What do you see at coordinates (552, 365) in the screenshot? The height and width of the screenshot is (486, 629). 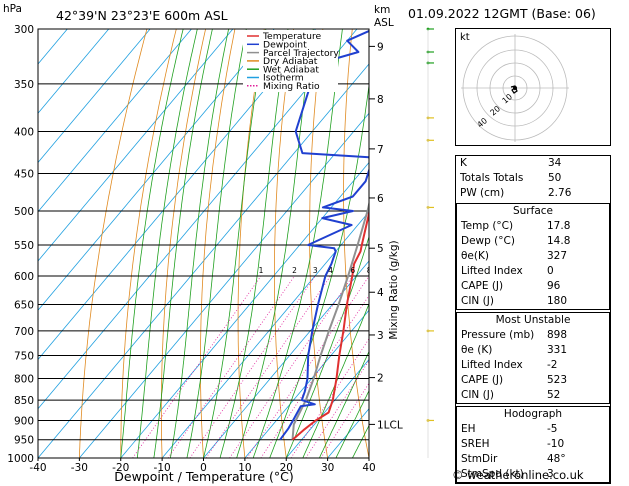 I see `most-unstable-value: -2` at bounding box center [552, 365].